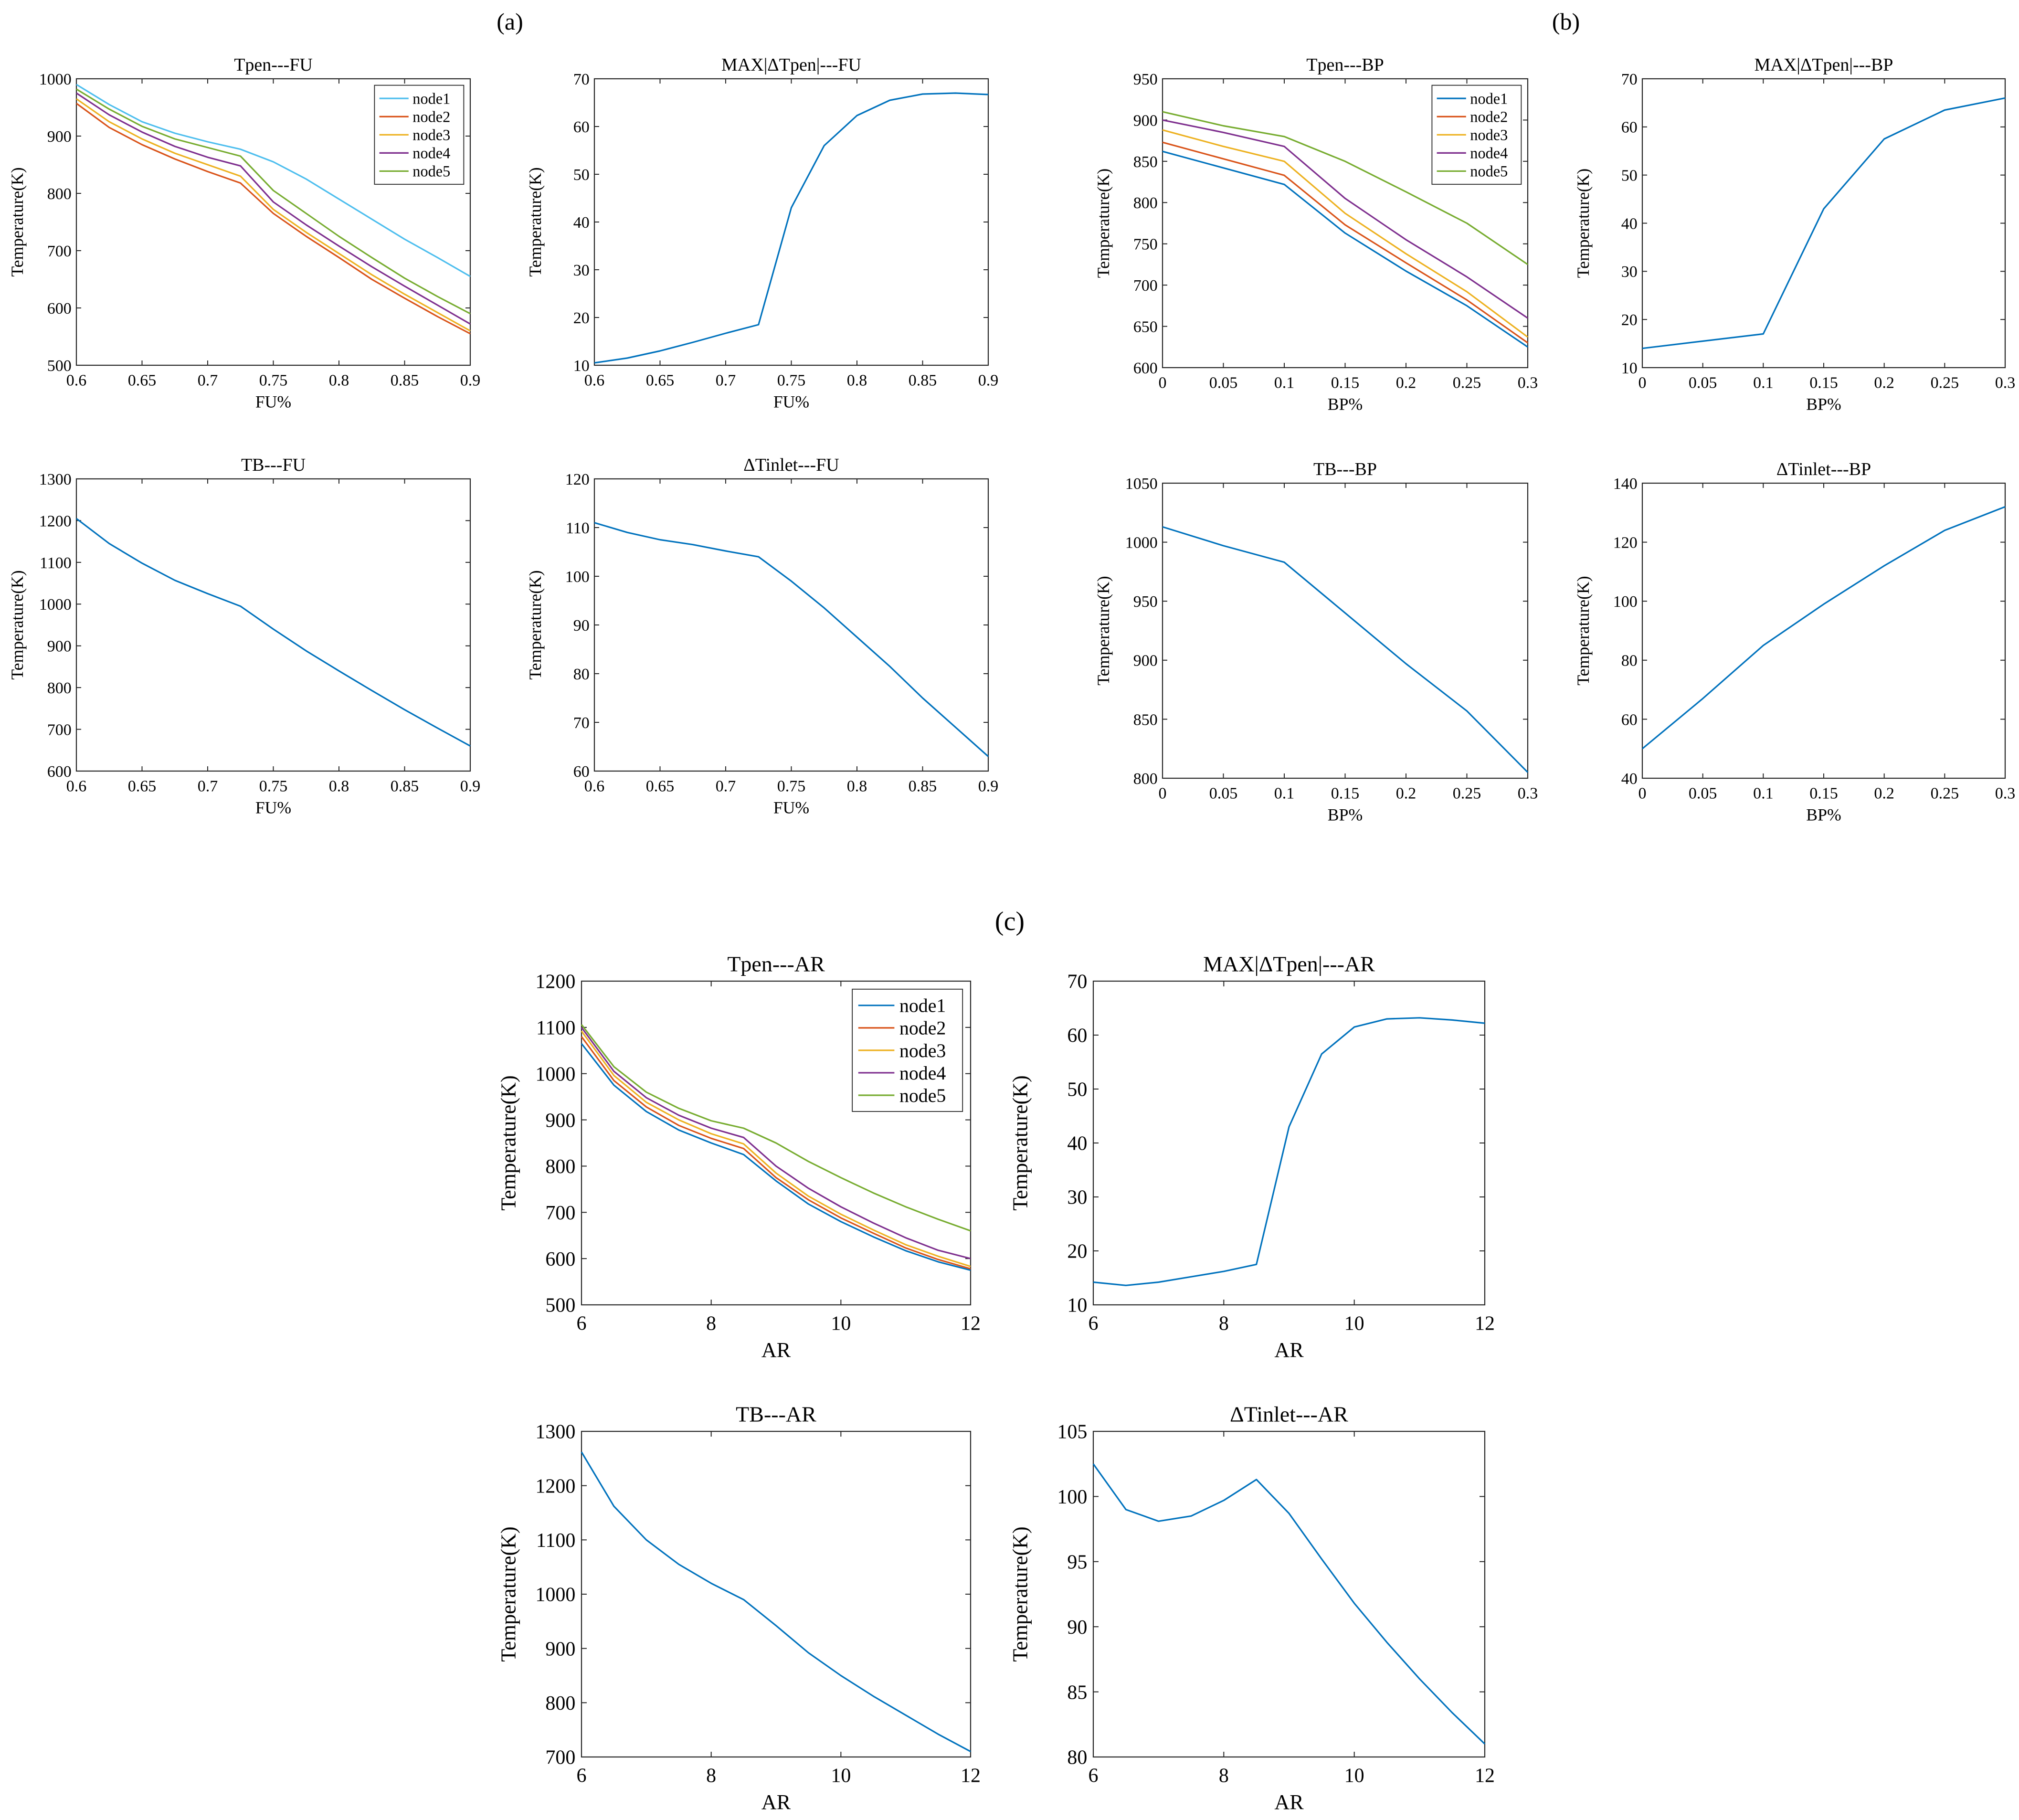 The width and height of the screenshot is (2019, 1820). What do you see at coordinates (582, 1776) in the screenshot?
I see `x-tick-label: 6` at bounding box center [582, 1776].